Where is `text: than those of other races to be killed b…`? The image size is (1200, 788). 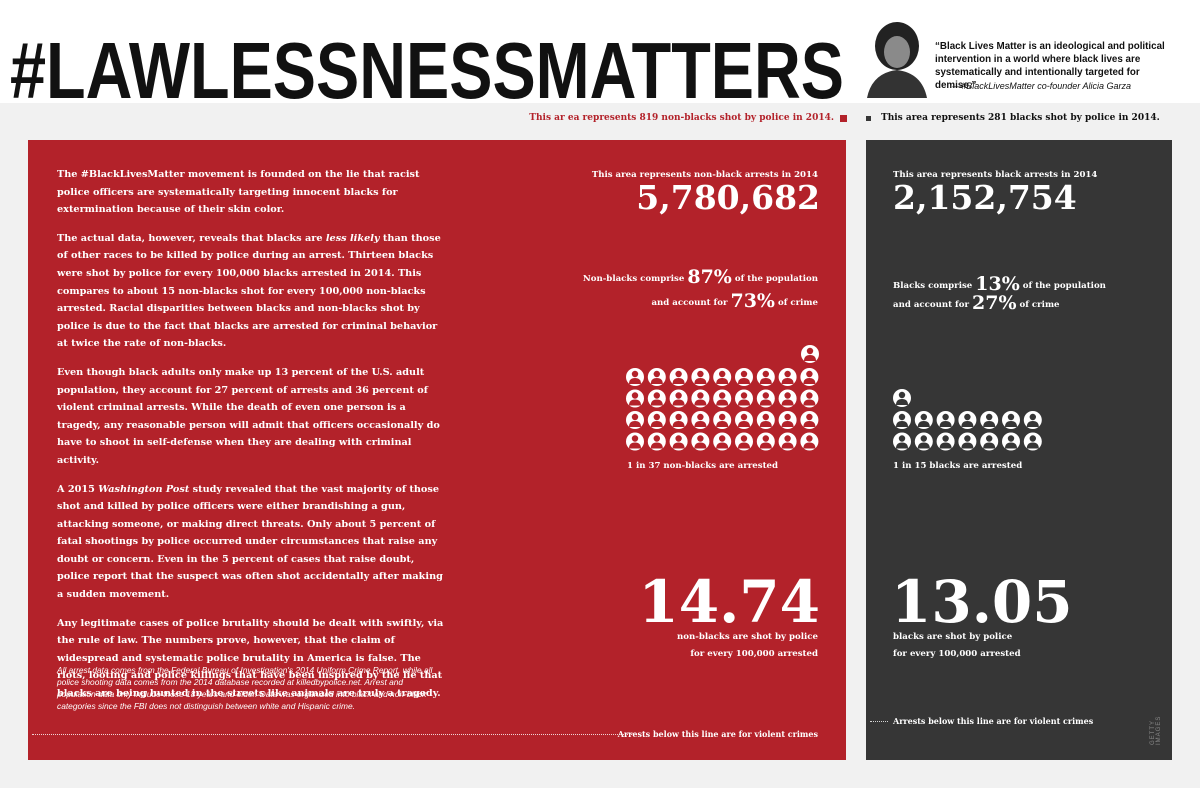
text: than those of other races to be killed b… is located at coordinates (249, 291).